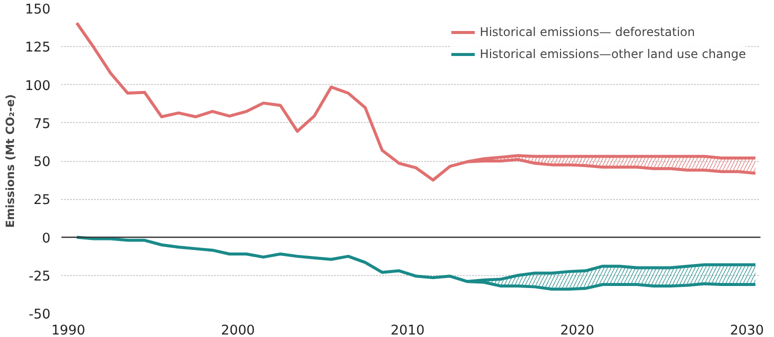  What do you see at coordinates (68, 330) in the screenshot?
I see `x-tick-label: 1990` at bounding box center [68, 330].